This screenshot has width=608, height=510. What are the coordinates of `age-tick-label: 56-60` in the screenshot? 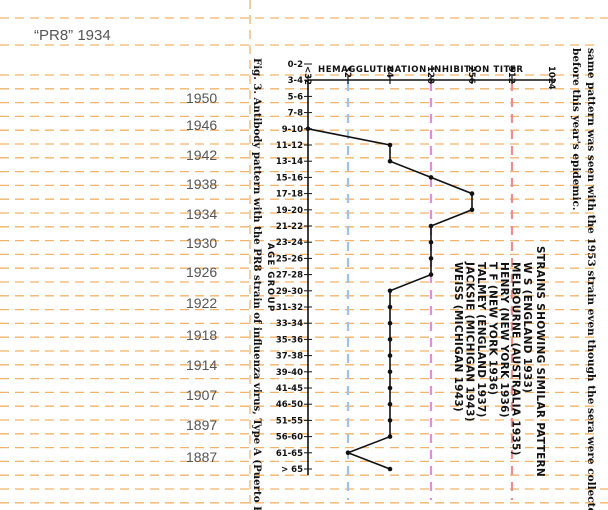 It's located at (289, 438).